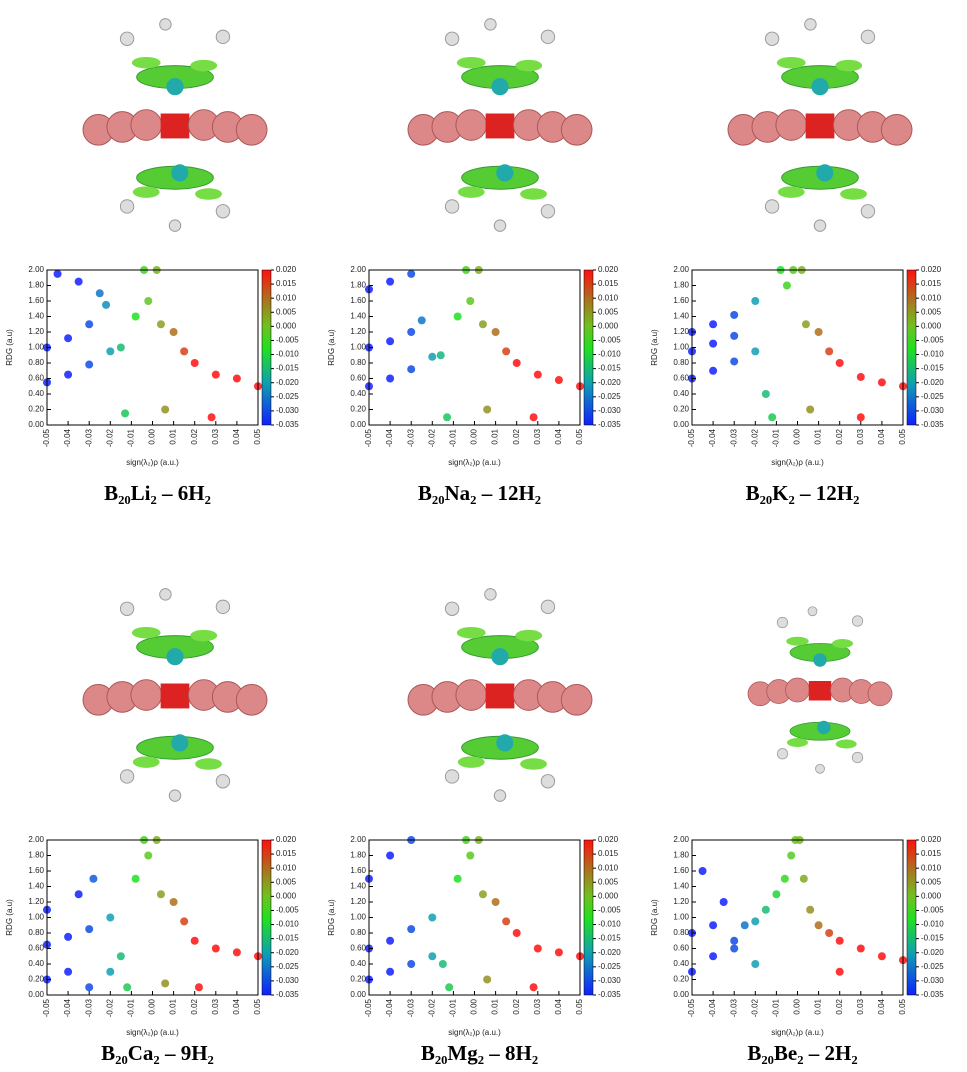 The width and height of the screenshot is (967, 1072). I want to click on colorbar-tick-label: -0.005, so click(609, 340).